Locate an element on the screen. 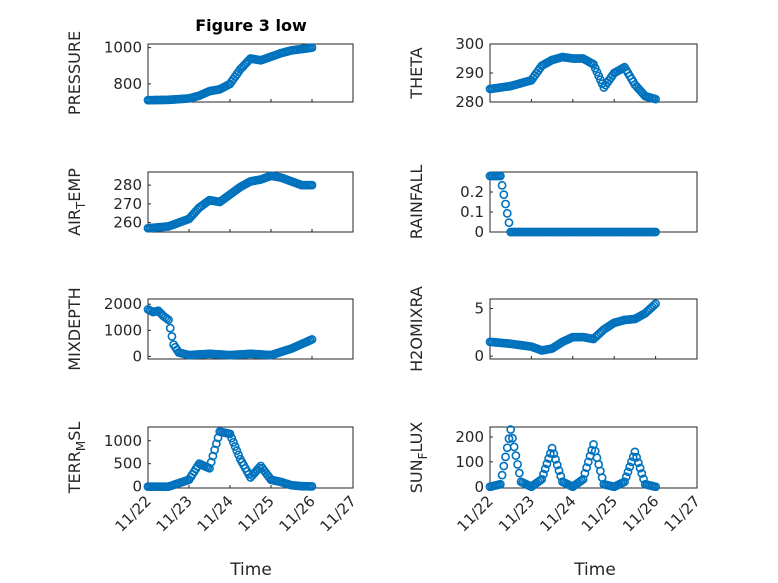 Image resolution: width=778 pixels, height=583 pixels. y-tick-label: 200 is located at coordinates (469, 437).